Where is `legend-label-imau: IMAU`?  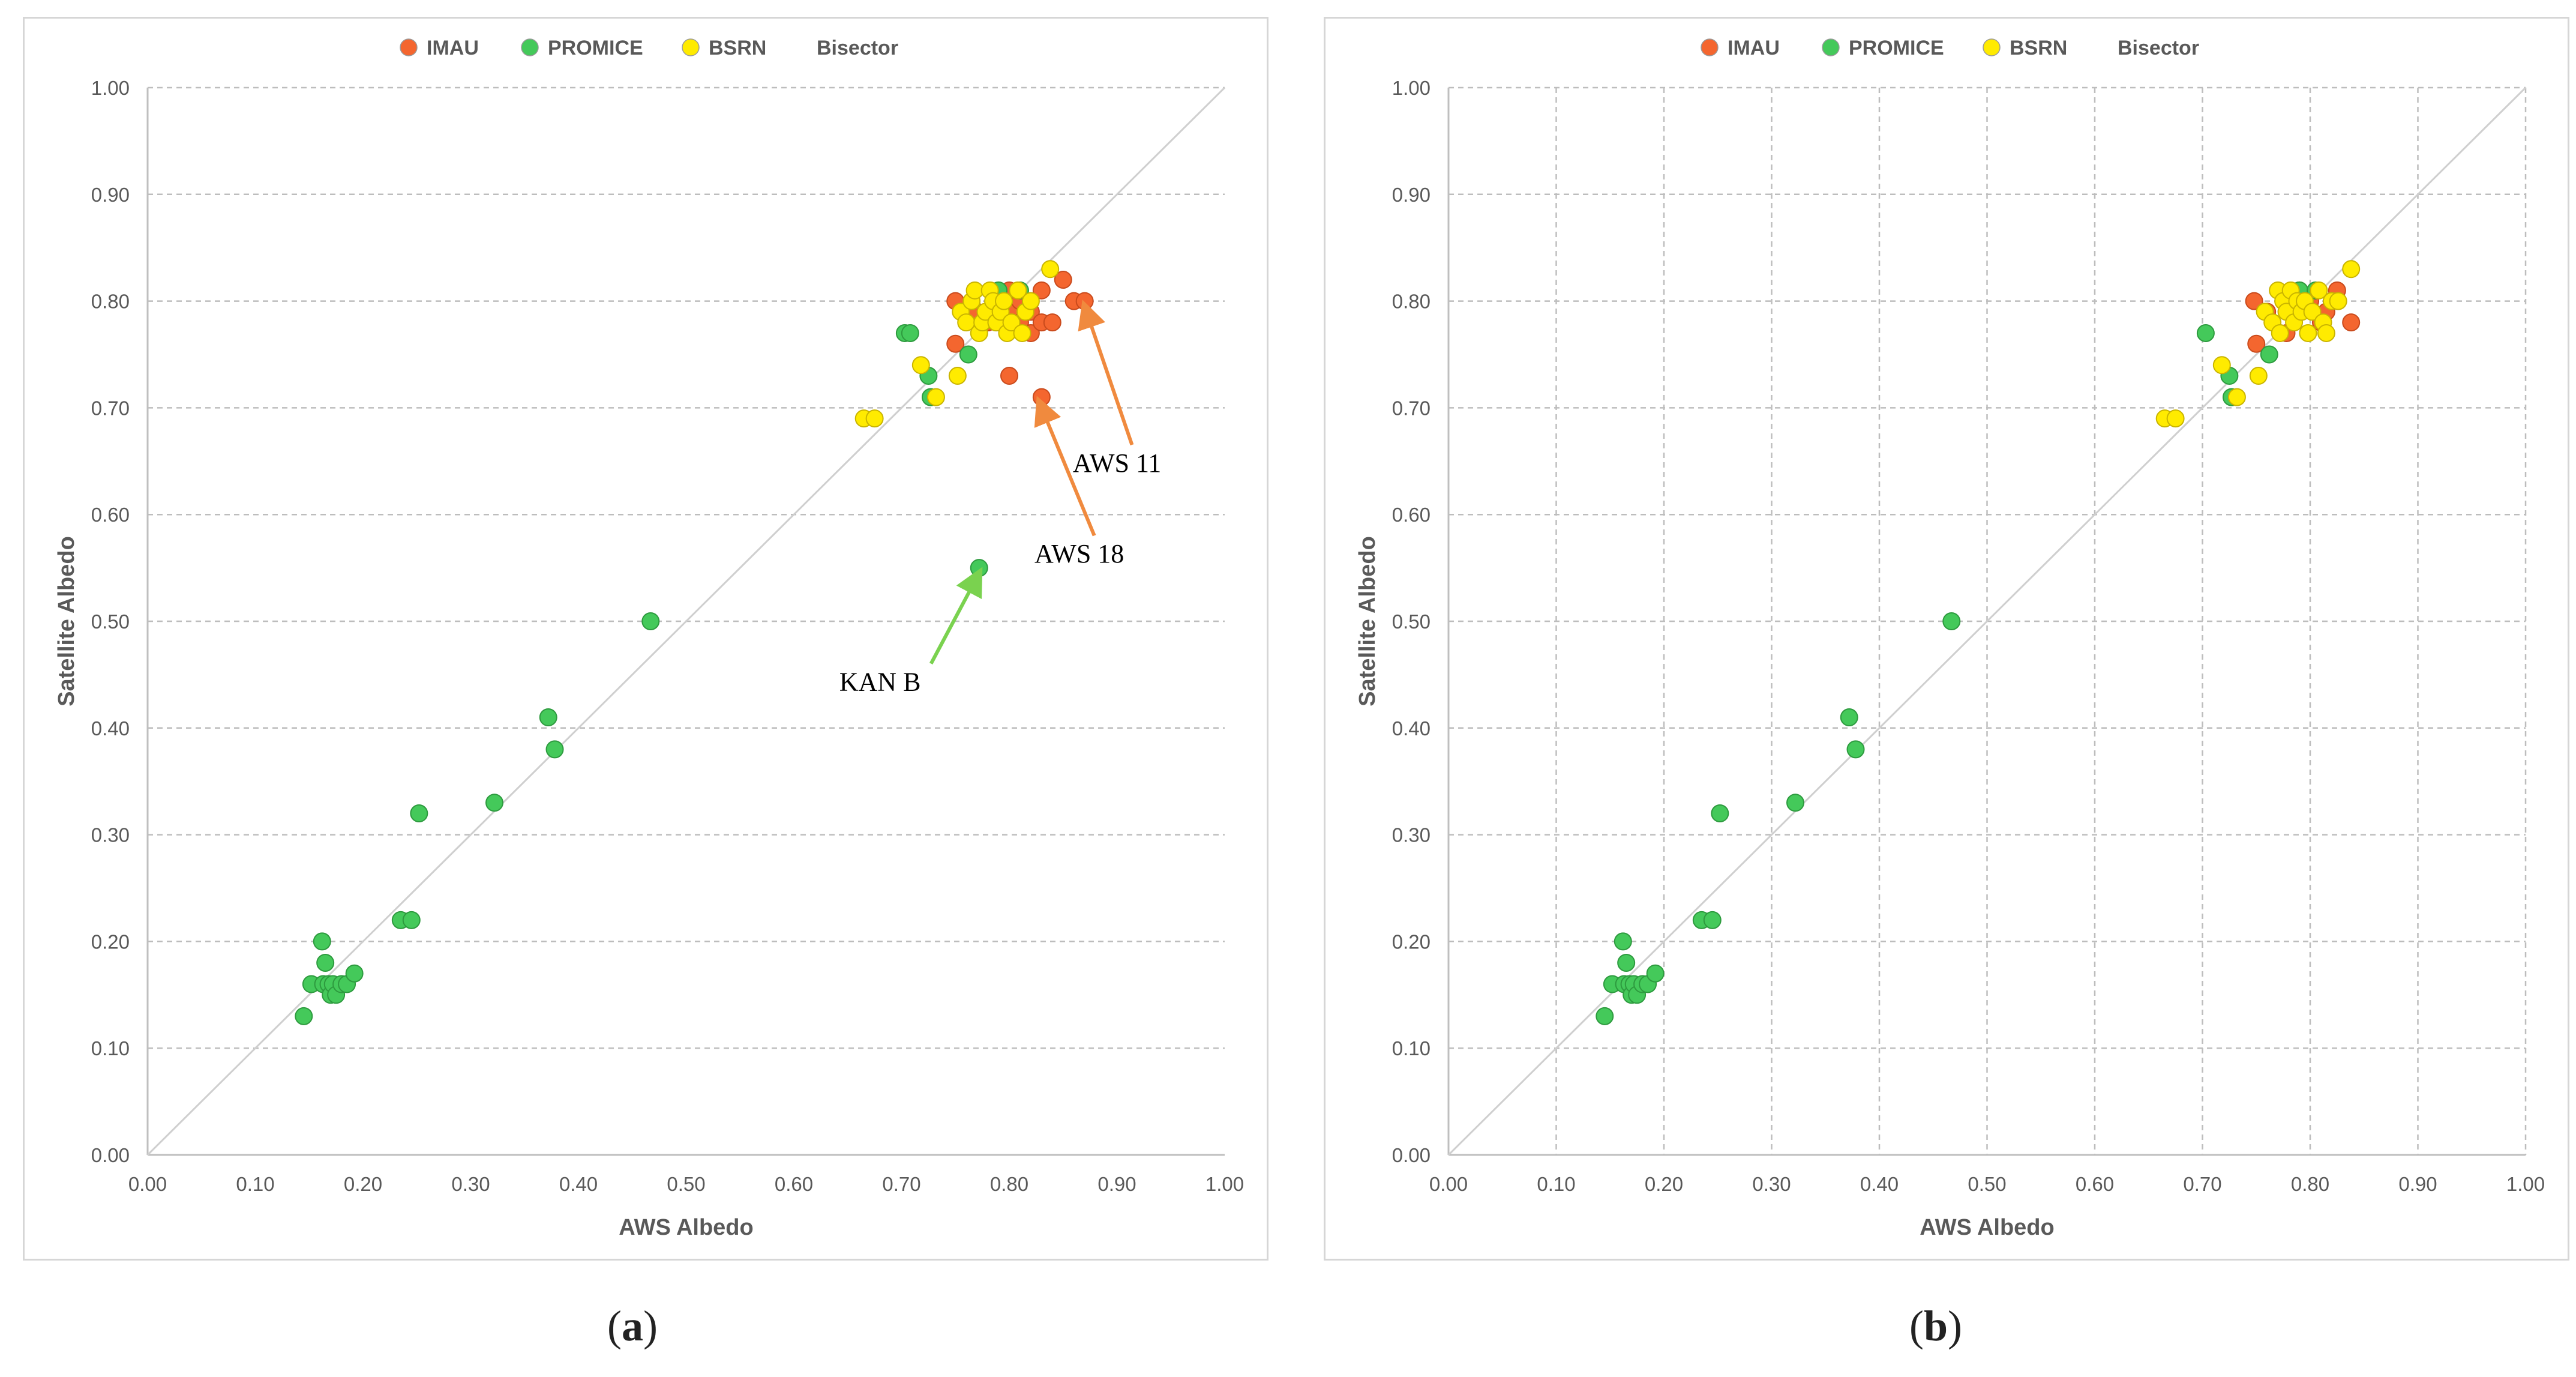
legend-label-imau: IMAU is located at coordinates (453, 48).